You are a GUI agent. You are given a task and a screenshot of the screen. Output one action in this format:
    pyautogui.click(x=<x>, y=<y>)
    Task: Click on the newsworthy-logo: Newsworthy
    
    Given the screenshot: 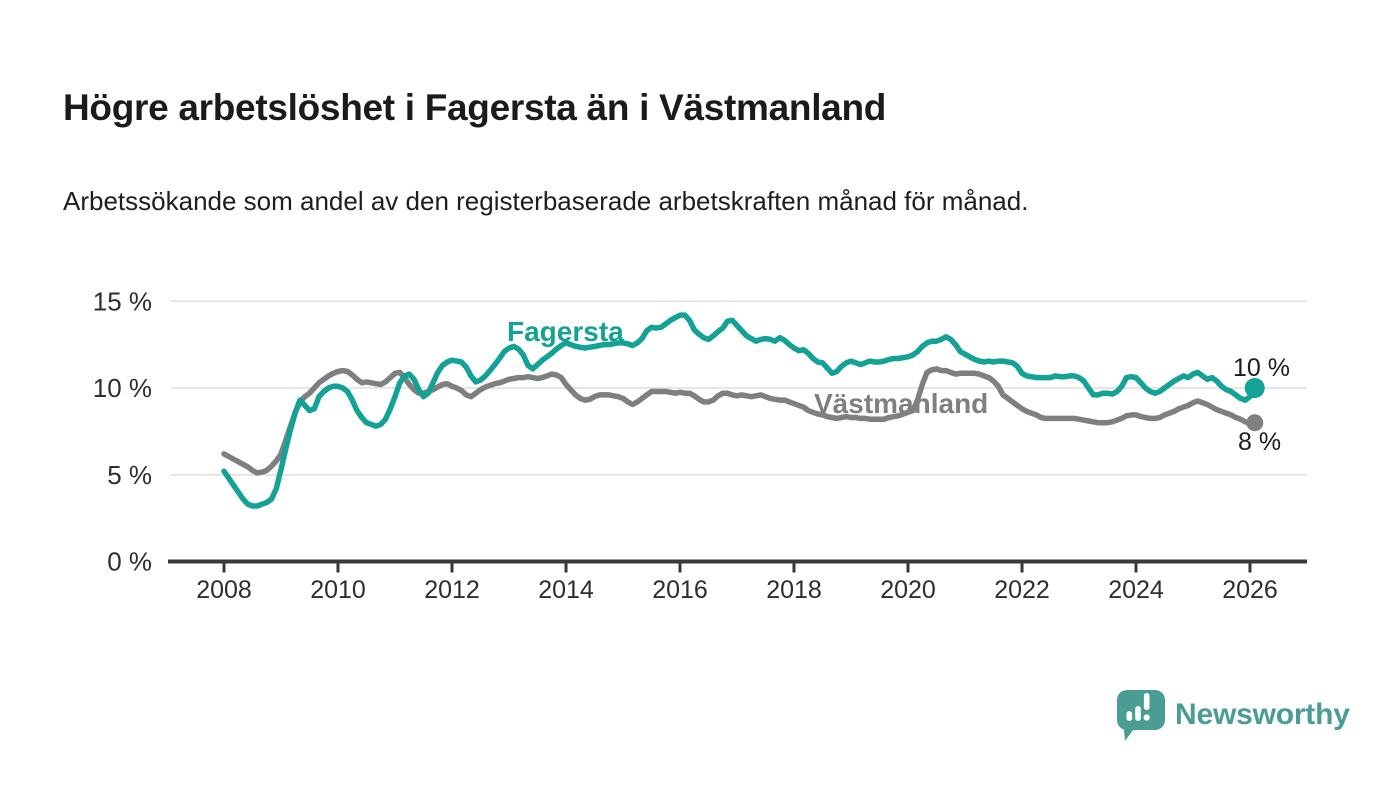 What is the action you would take?
    pyautogui.click(x=1233, y=715)
    